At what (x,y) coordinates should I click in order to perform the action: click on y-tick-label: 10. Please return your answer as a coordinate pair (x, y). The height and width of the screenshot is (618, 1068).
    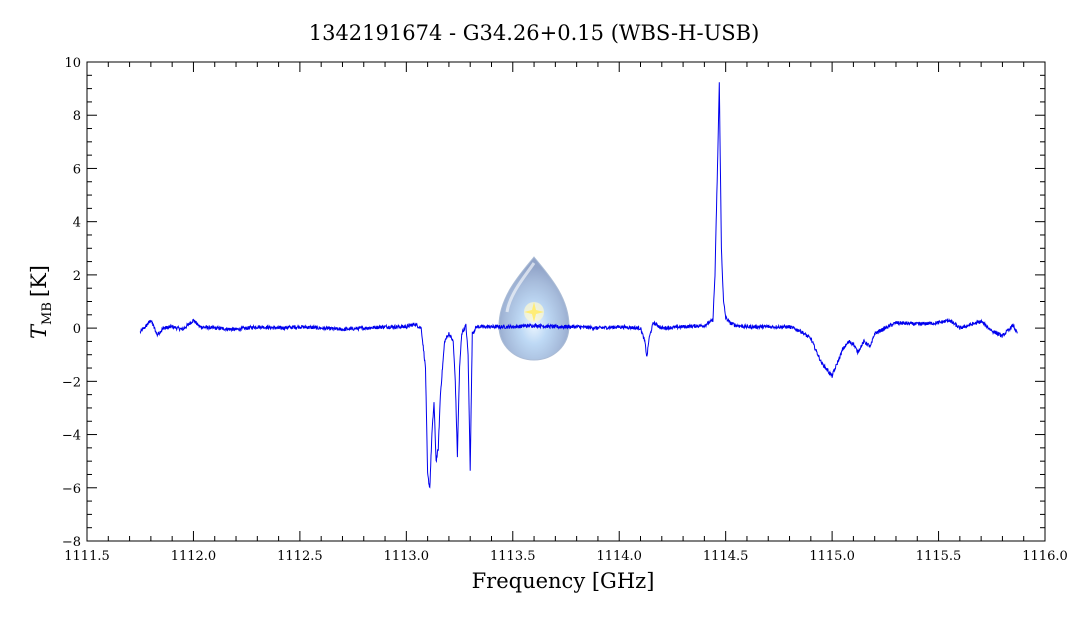
    Looking at the image, I should click on (72, 63).